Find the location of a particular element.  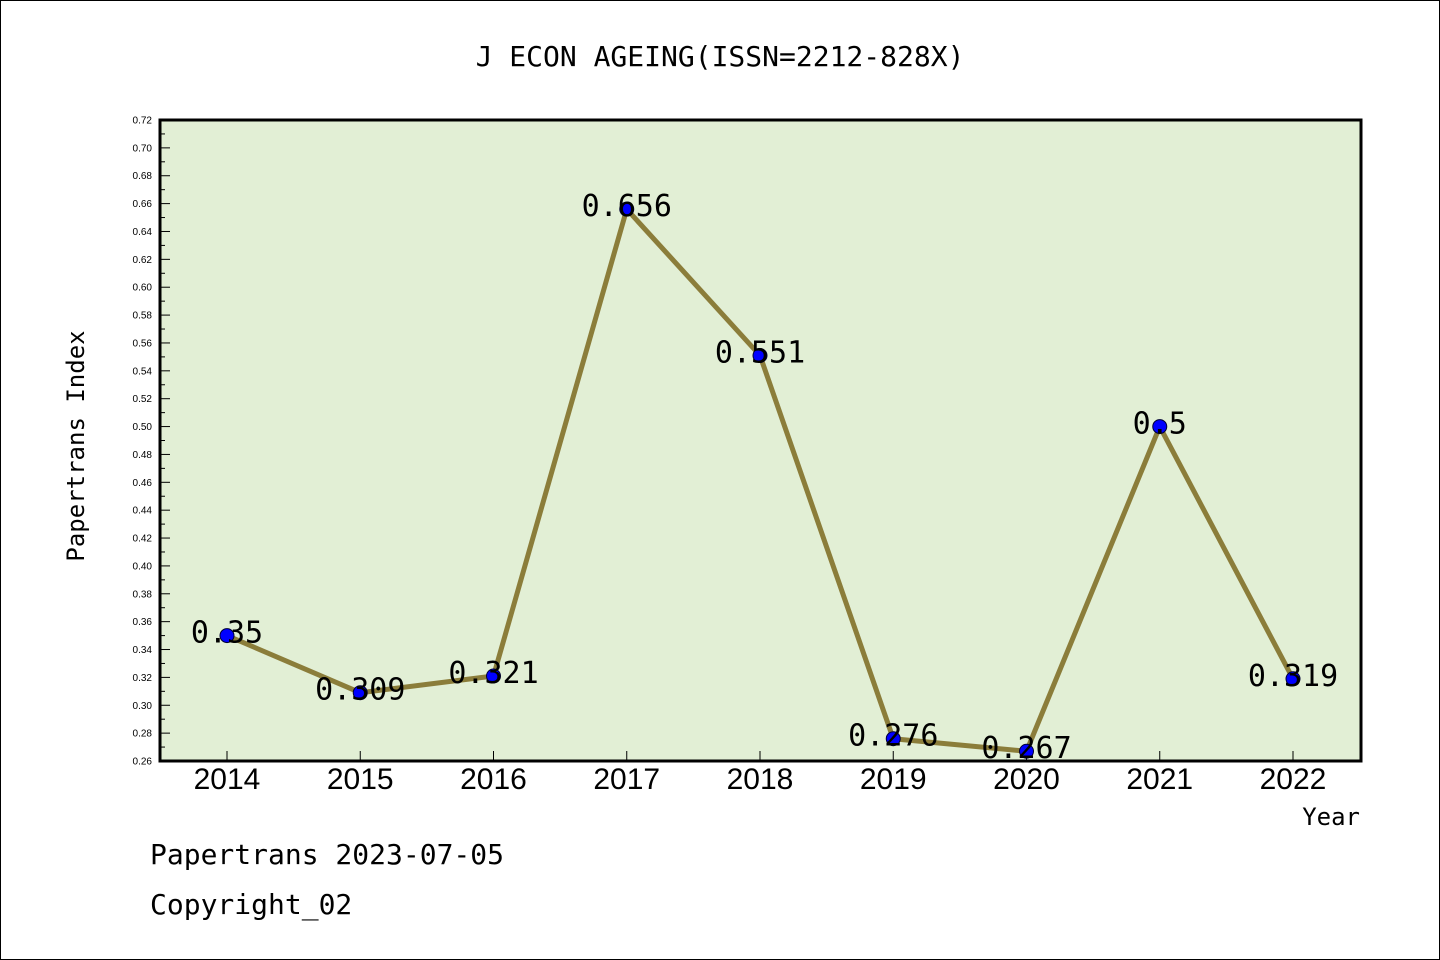

x-tick-label: 2022 is located at coordinates (1293, 779).